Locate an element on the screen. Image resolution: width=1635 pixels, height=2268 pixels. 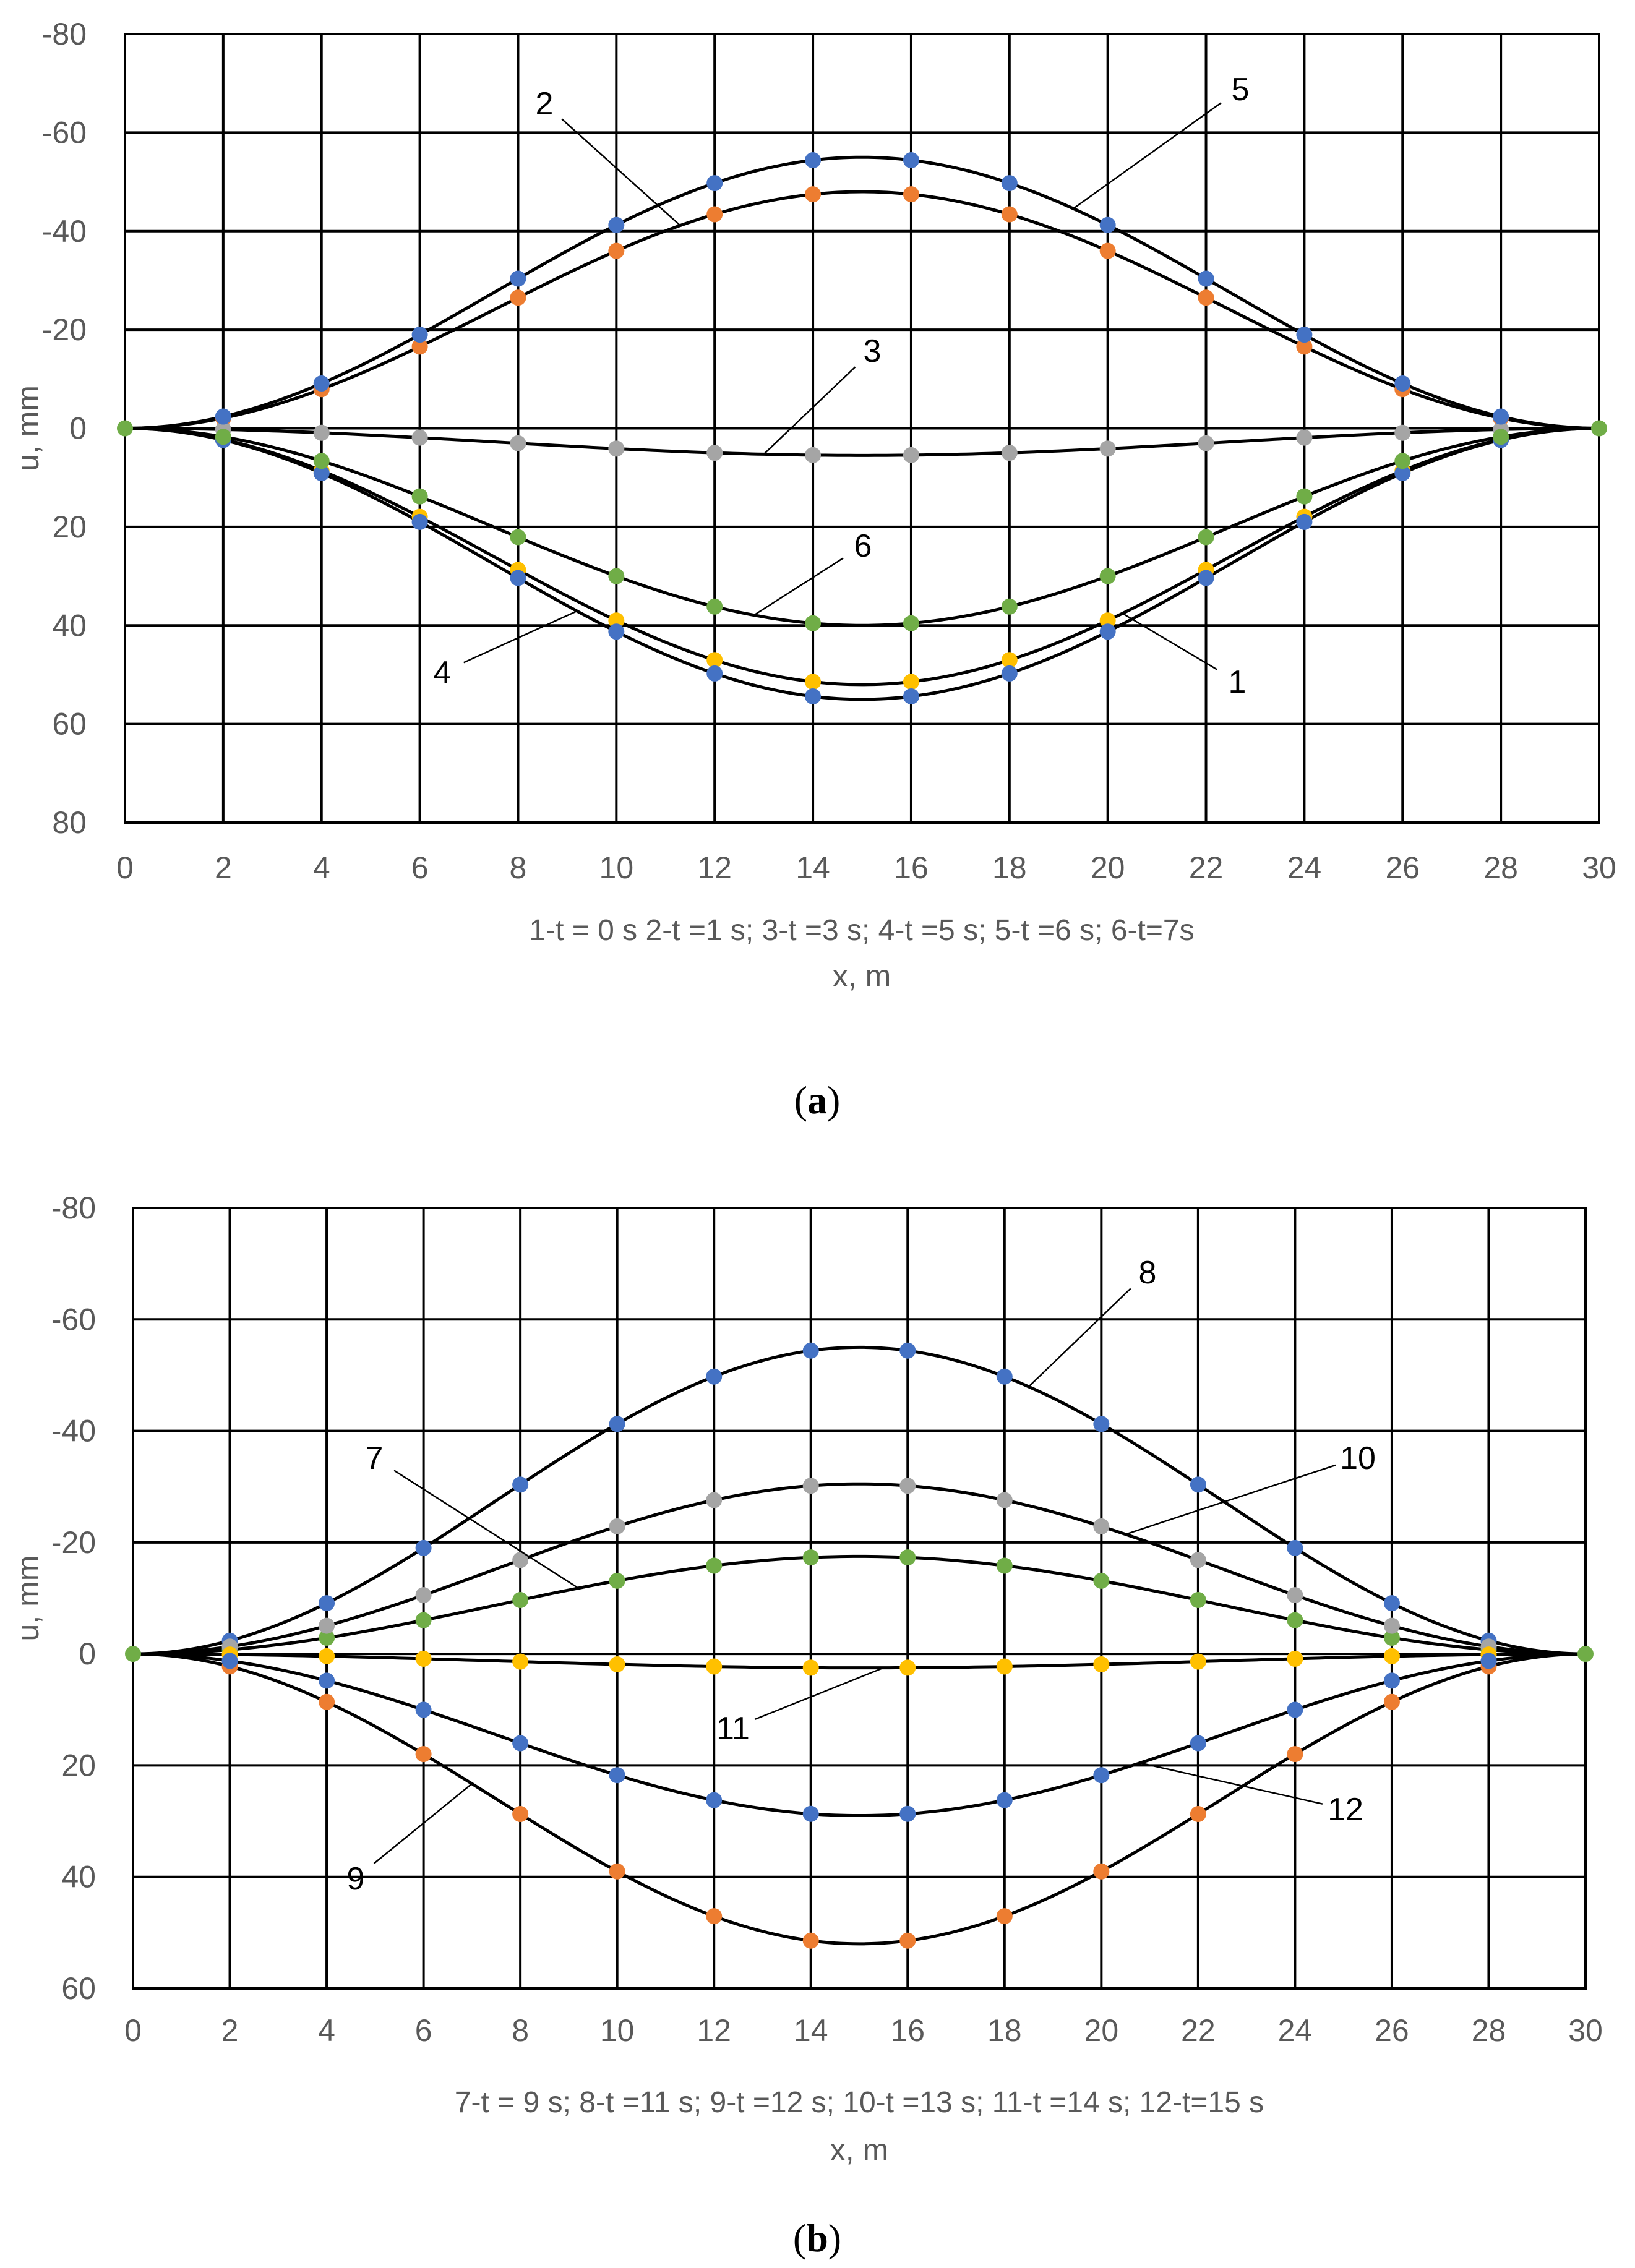
callout-label-11: 11 is located at coordinates (733, 1729).